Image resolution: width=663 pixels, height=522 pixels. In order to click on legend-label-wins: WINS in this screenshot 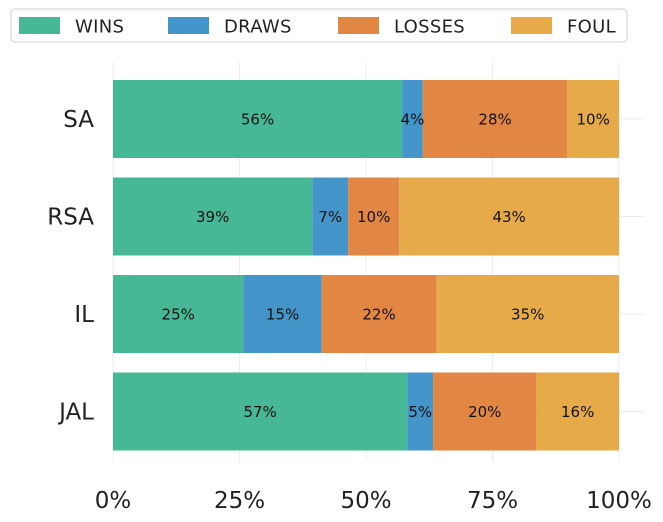, I will do `click(99, 27)`.